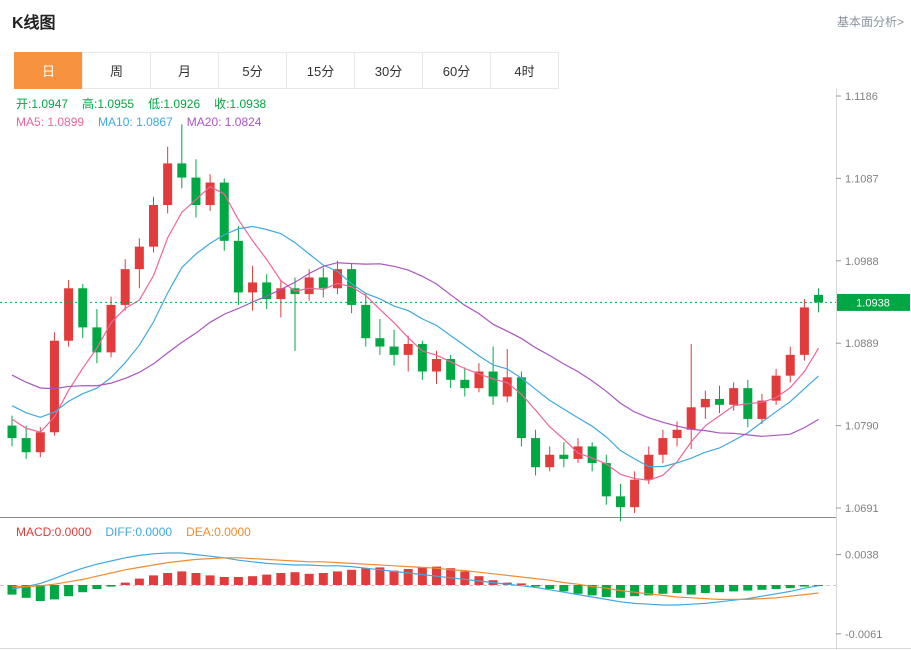 This screenshot has width=911, height=650. I want to click on period-tab-月: 月, so click(184, 70).